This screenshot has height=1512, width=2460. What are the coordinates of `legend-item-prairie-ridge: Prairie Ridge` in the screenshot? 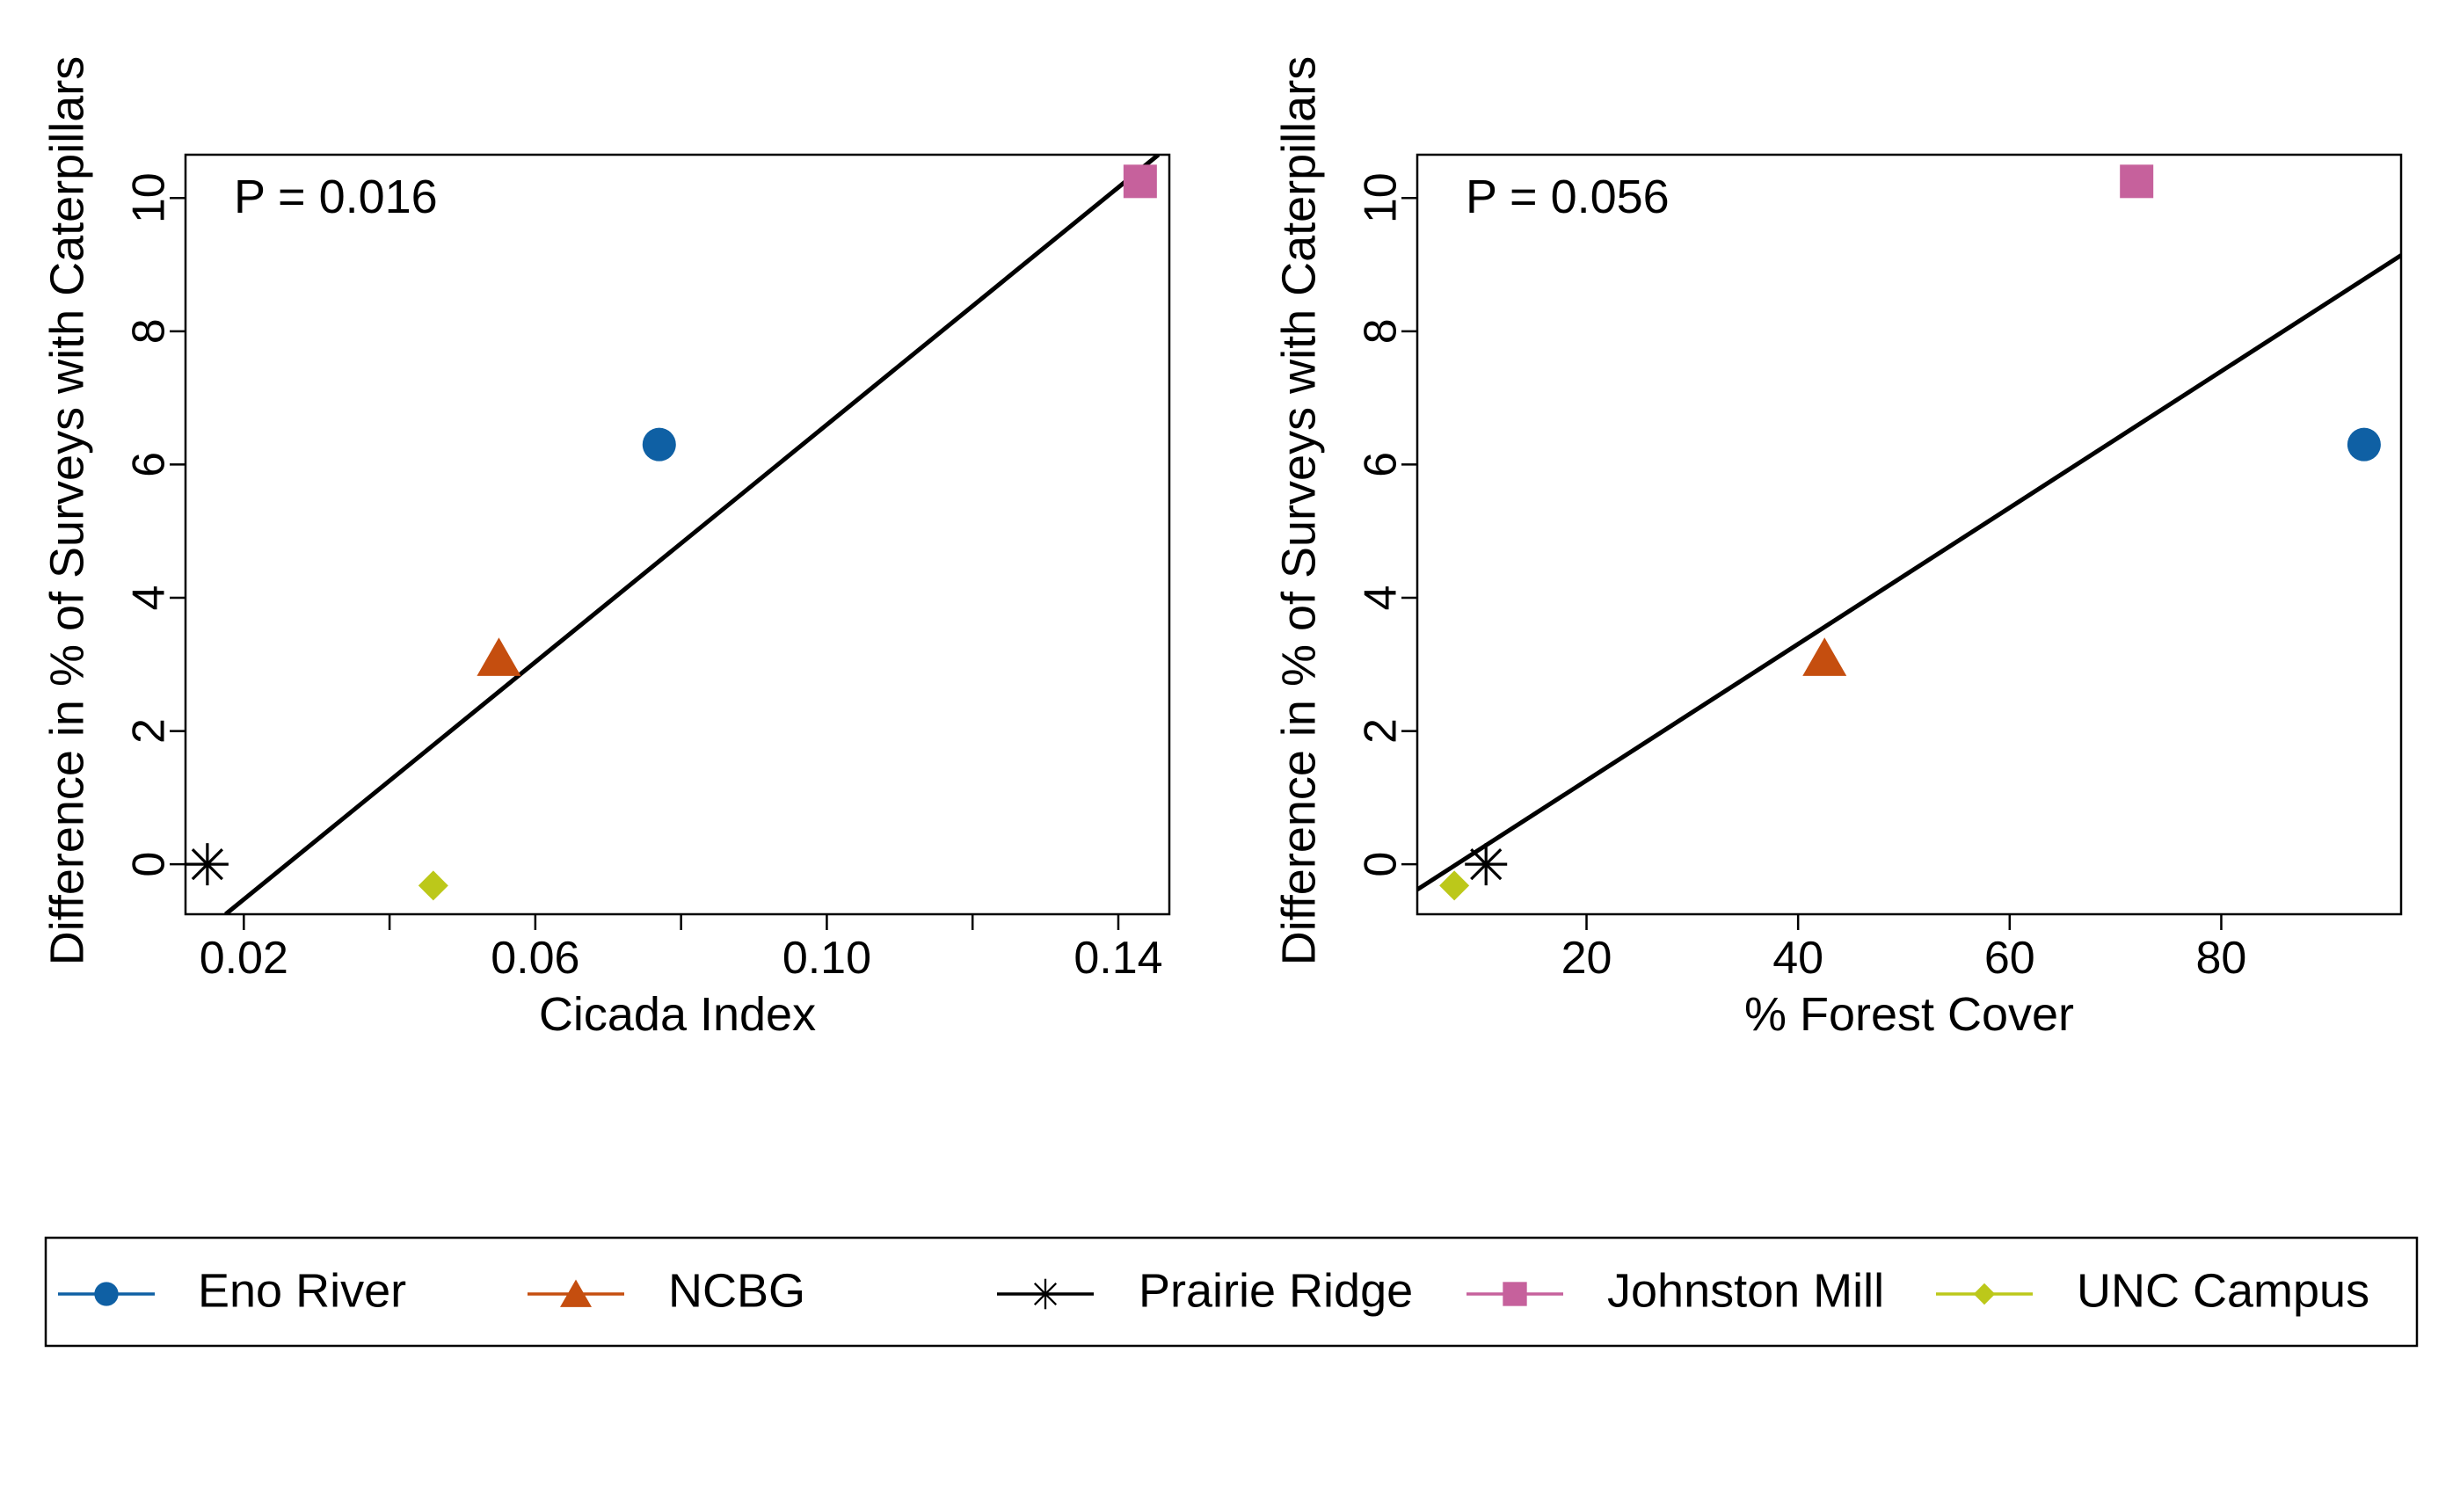 It's located at (1205, 1290).